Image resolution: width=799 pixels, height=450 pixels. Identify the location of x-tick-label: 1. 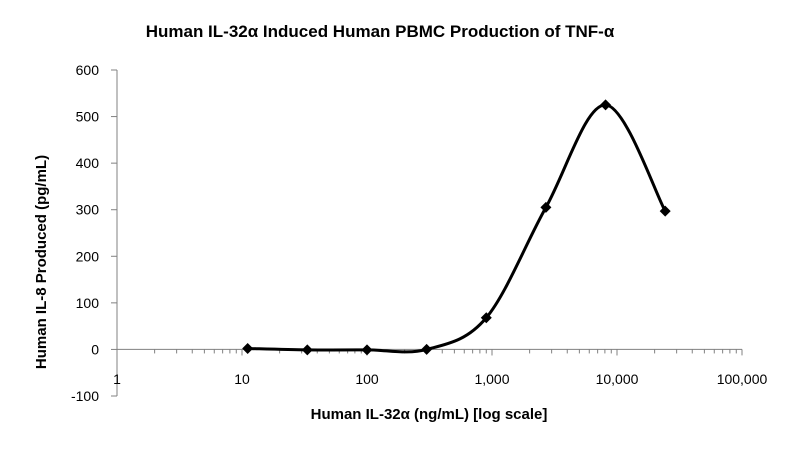
(117, 379).